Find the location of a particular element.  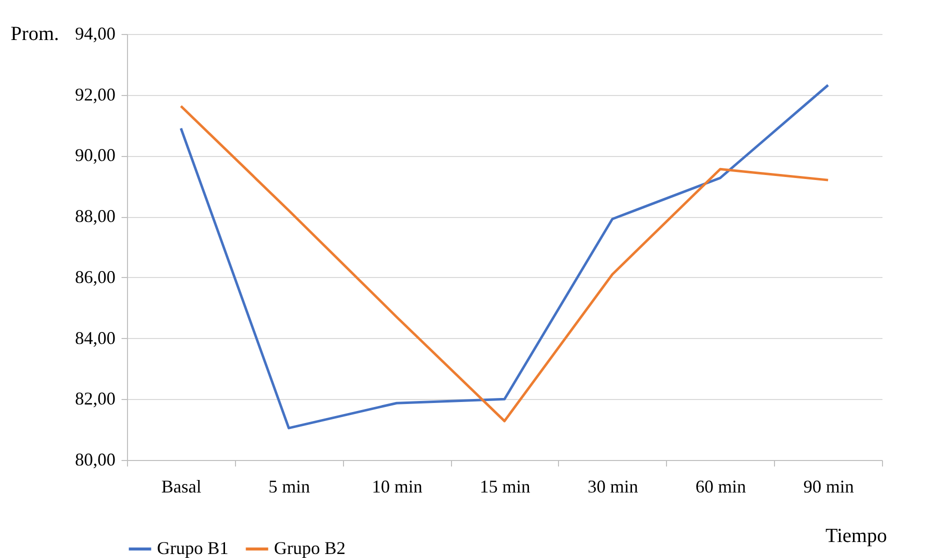

x-tick-label: 10 min is located at coordinates (397, 486).